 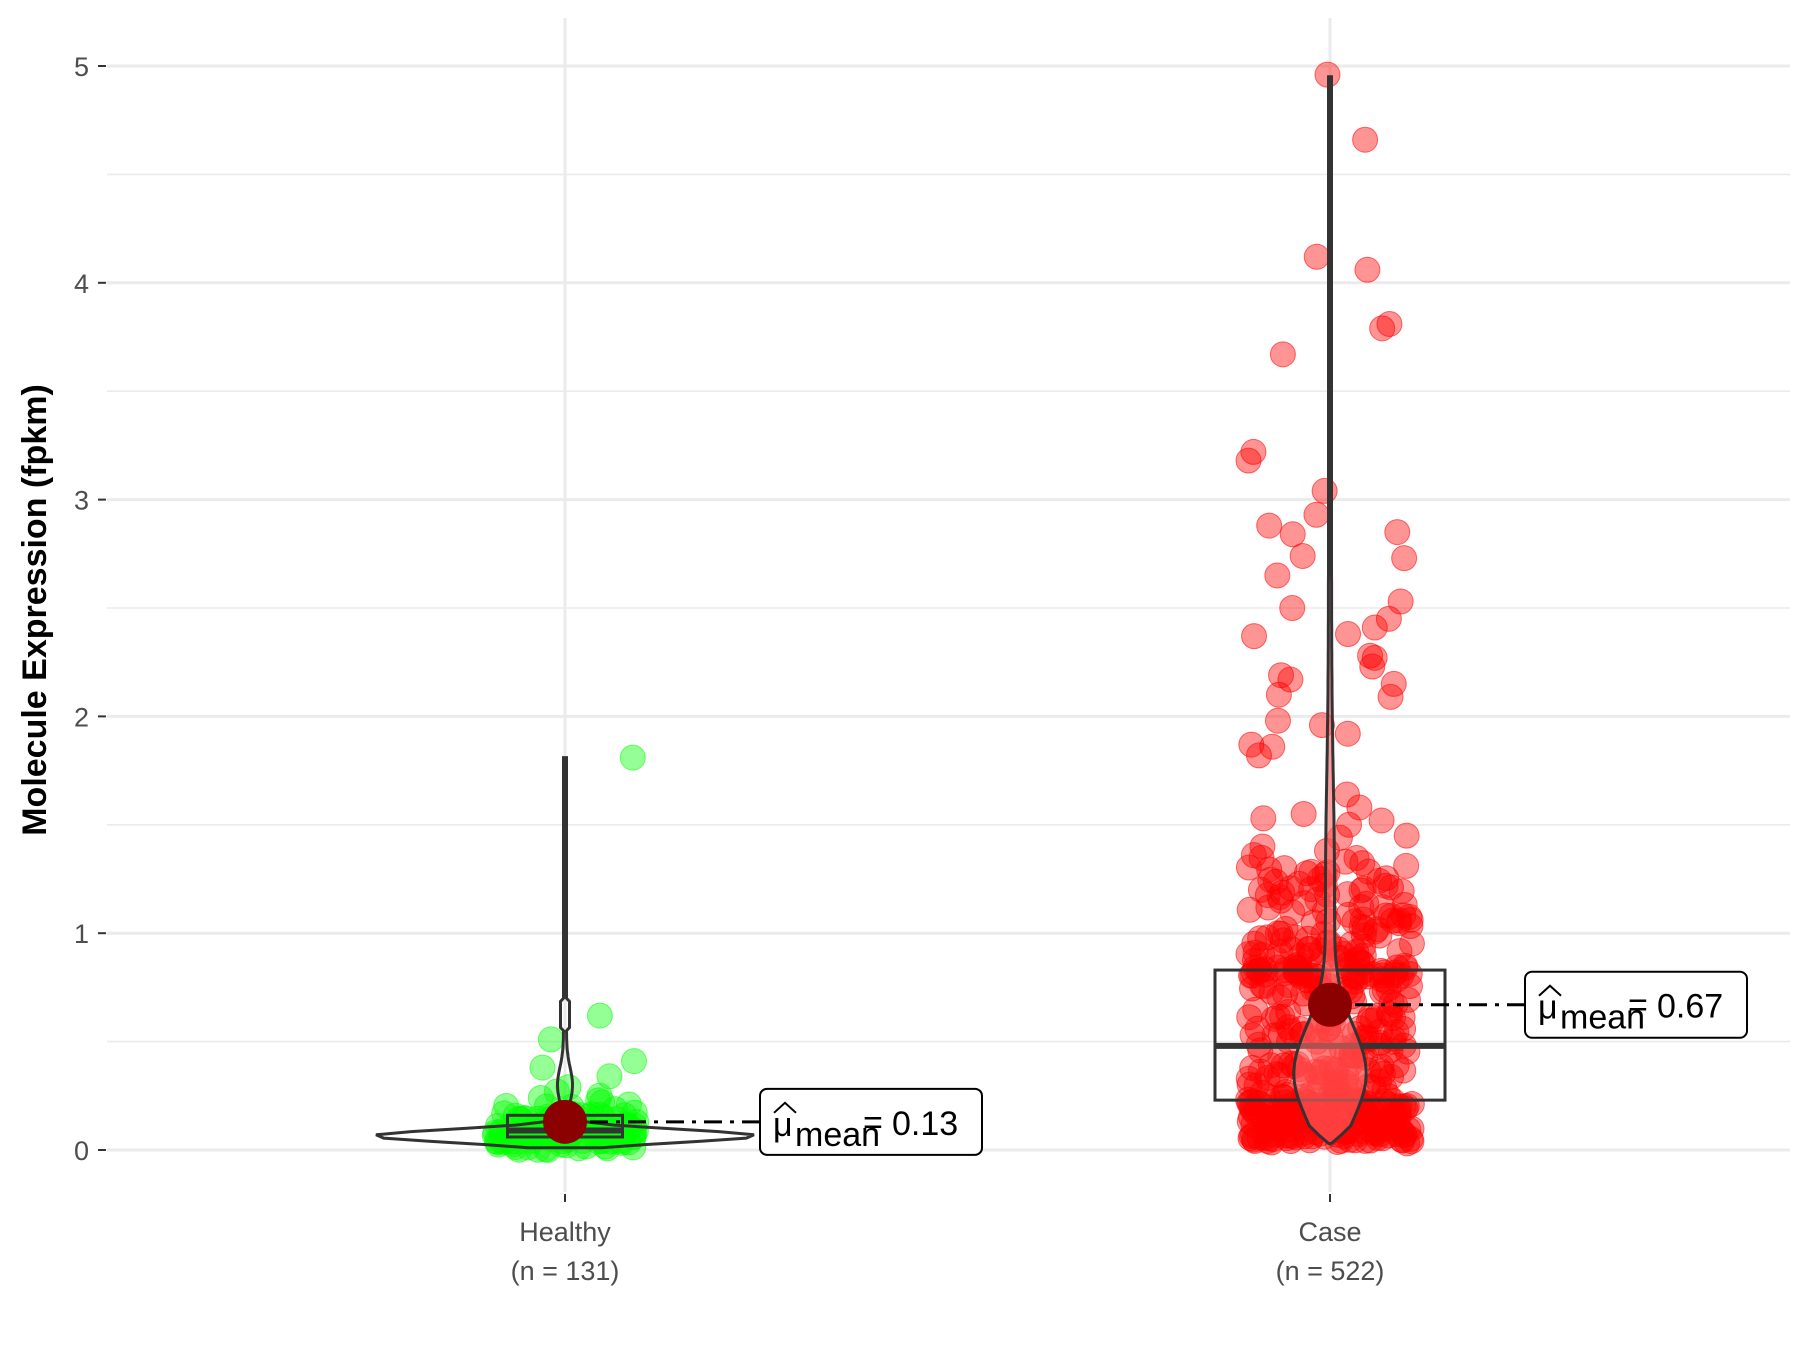 I want to click on y-tick-label: 2, so click(x=81, y=717).